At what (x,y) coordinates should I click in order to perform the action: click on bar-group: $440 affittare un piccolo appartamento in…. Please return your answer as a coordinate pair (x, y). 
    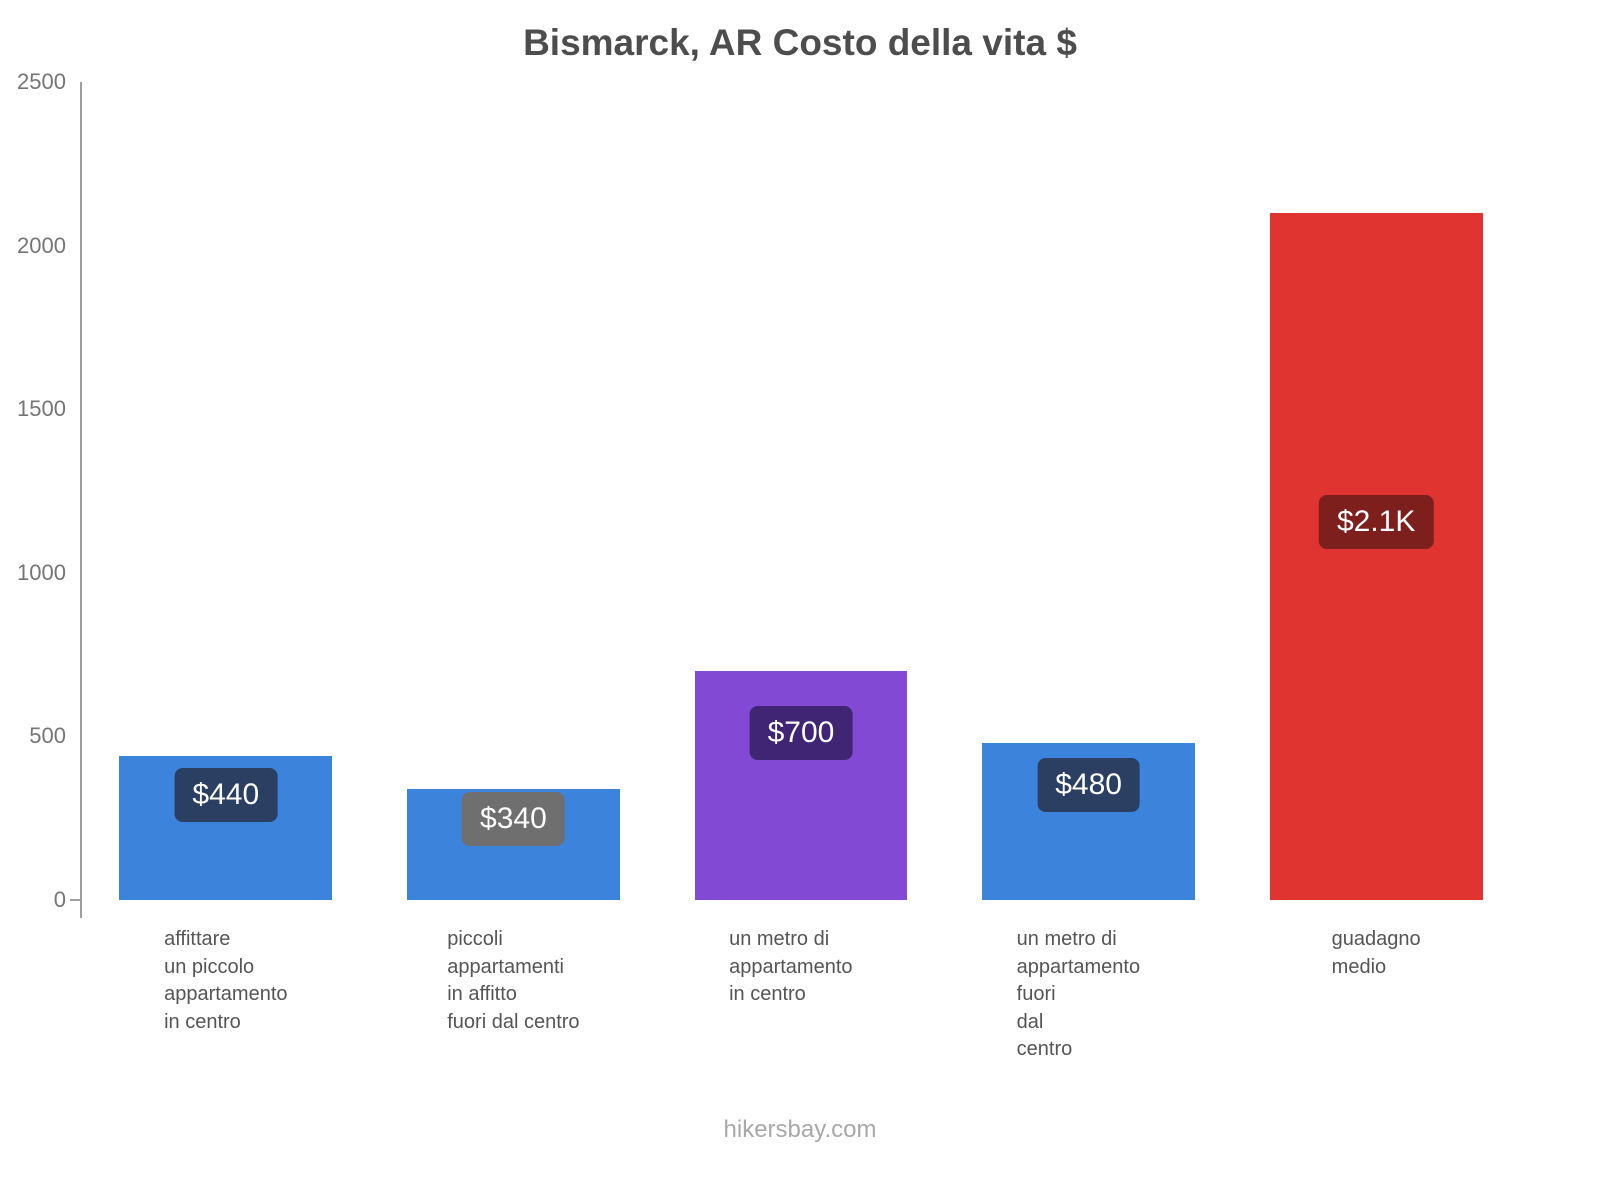
    Looking at the image, I should click on (226, 557).